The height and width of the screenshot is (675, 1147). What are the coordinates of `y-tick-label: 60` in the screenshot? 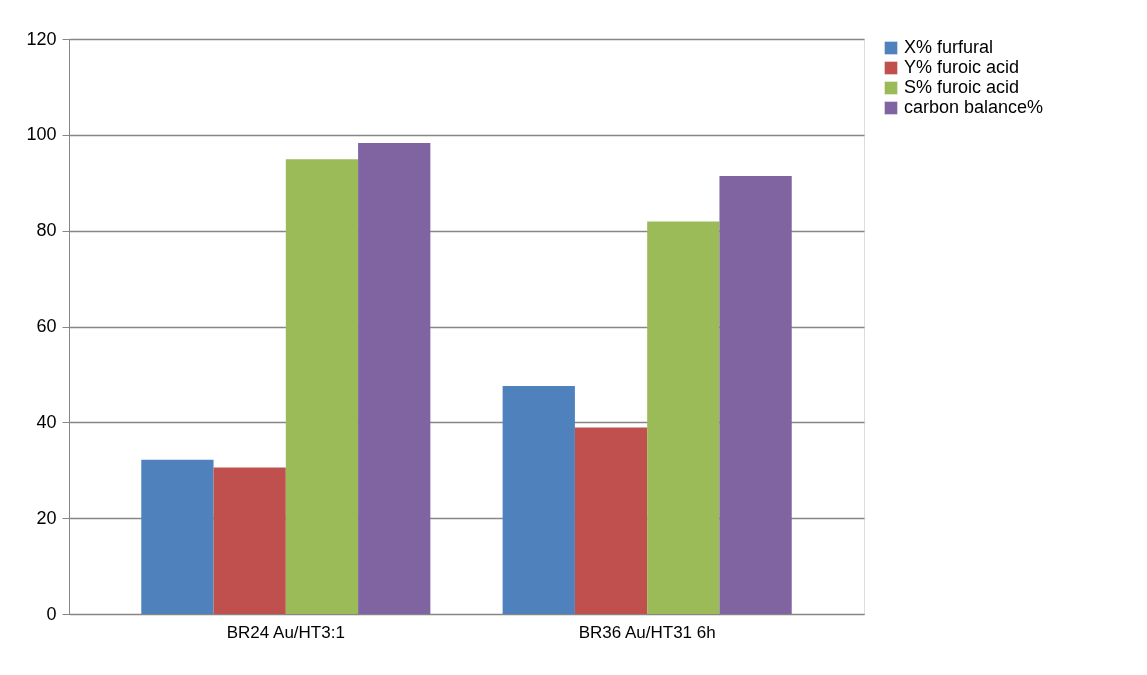 It's located at (46, 326).